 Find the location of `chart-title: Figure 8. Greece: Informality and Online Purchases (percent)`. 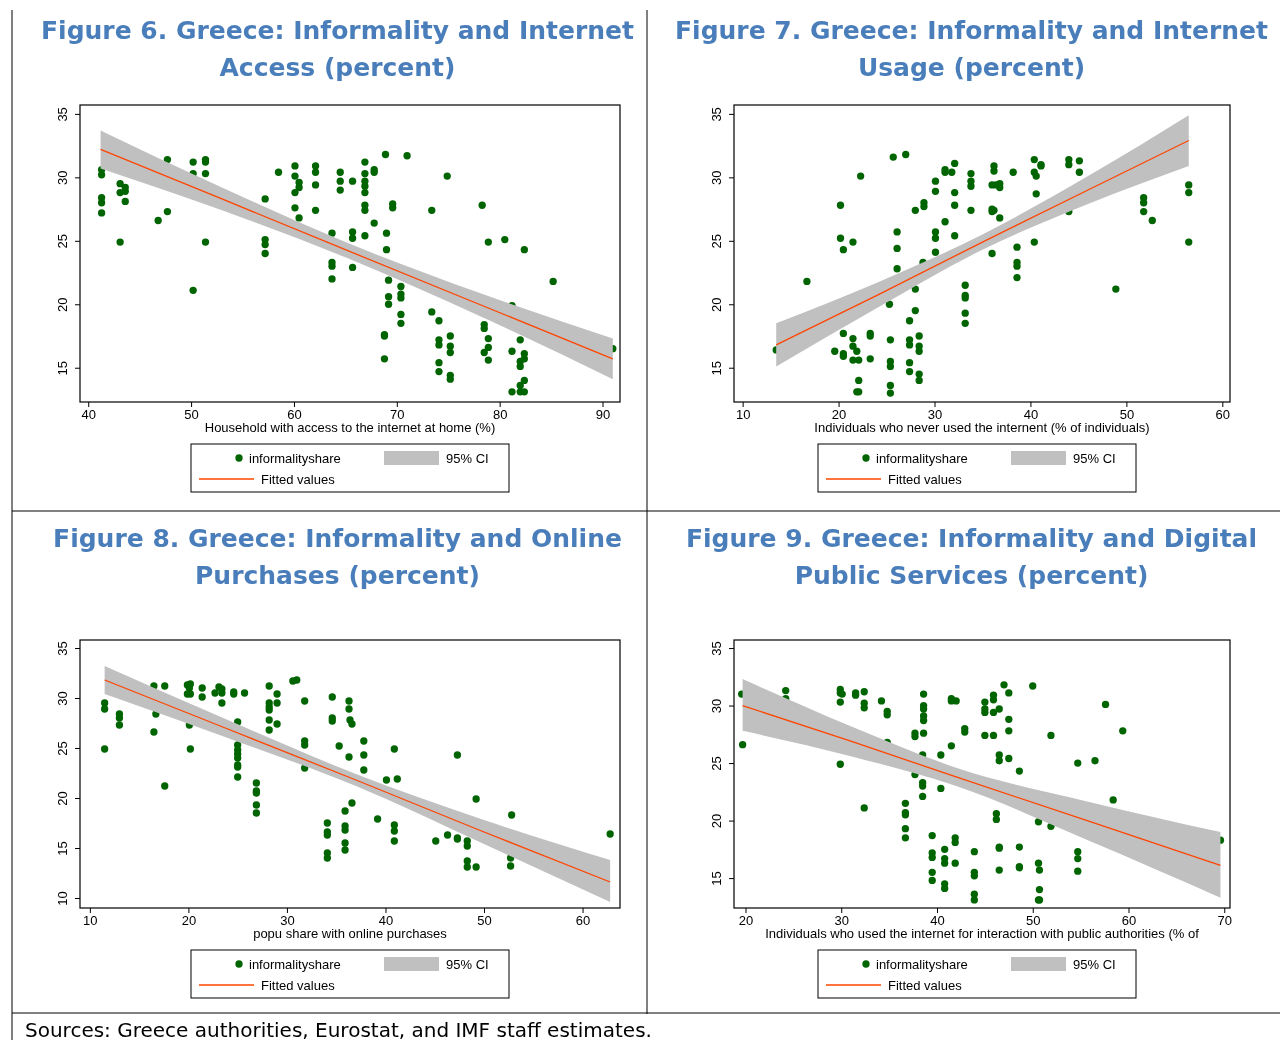

chart-title: Figure 8. Greece: Informality and Online Purchases (percent) is located at coordinates (337, 557).